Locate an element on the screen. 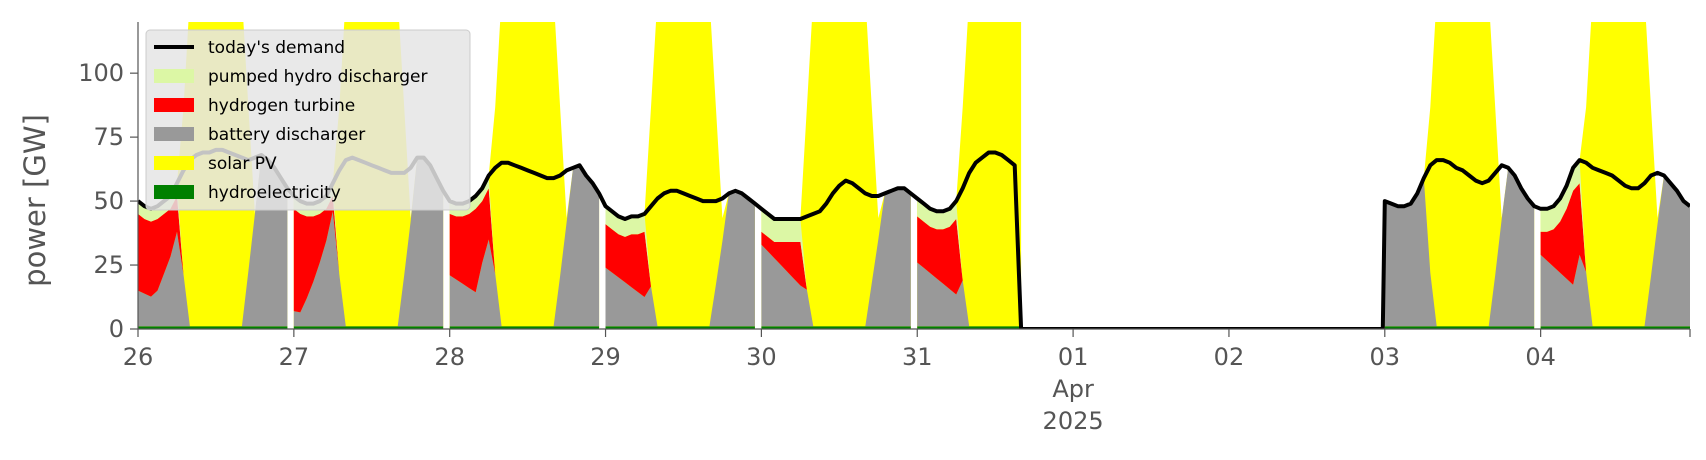  legend-box is located at coordinates (308, 120).